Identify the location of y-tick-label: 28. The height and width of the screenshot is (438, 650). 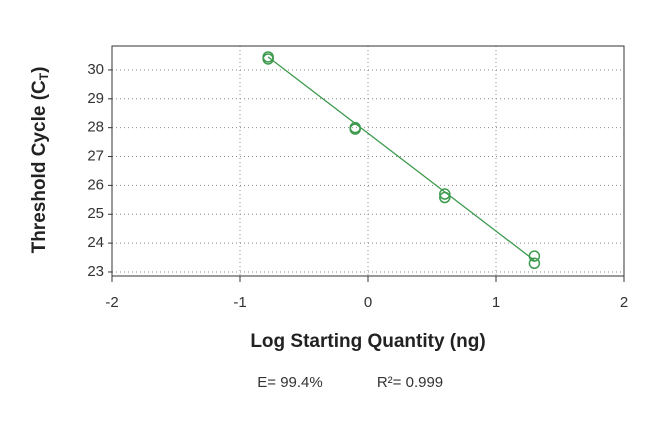
(95, 127).